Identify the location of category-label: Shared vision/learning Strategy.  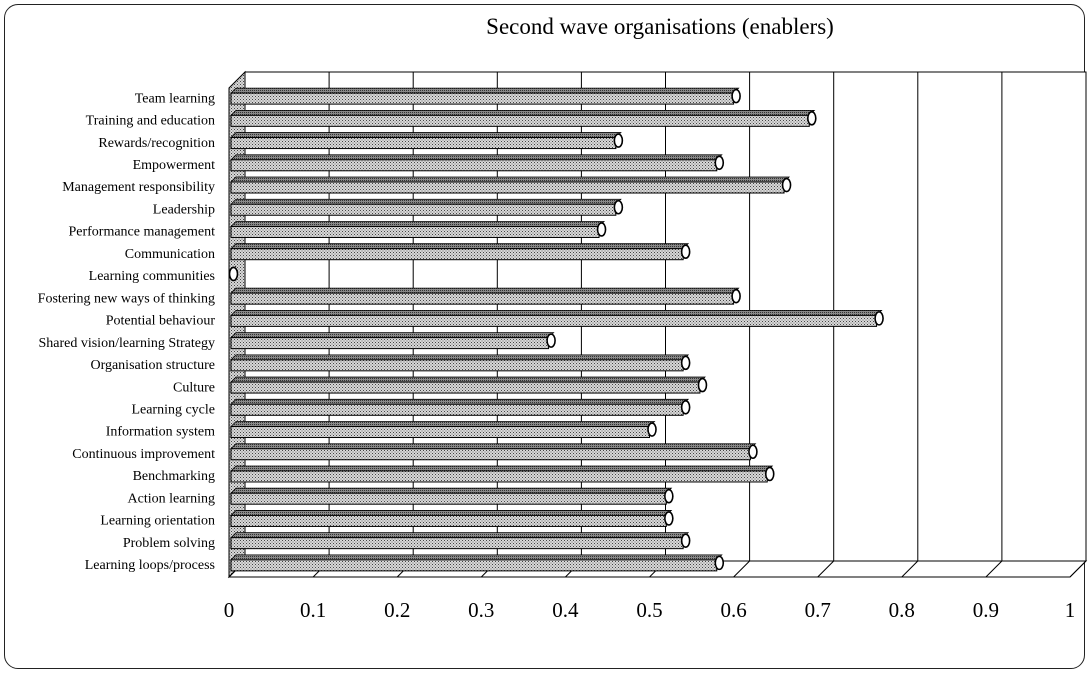
(126, 343).